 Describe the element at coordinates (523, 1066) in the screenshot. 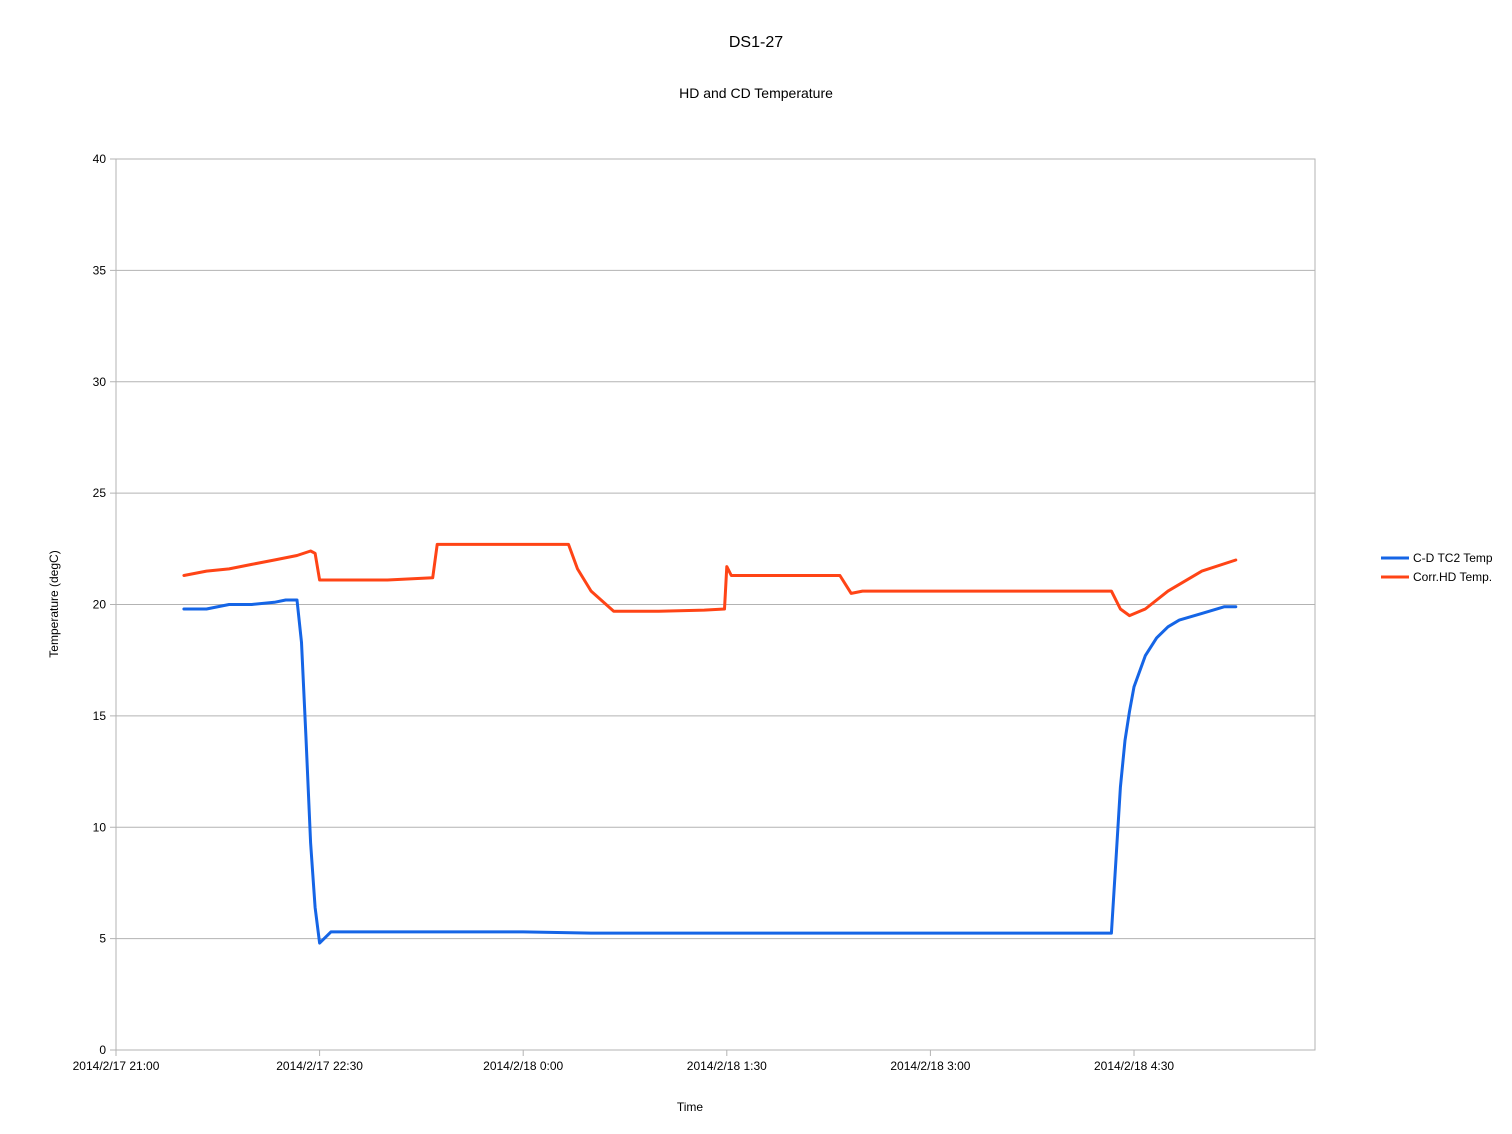

I see `x-tick-label-2: 2014/2/18 0:00` at that location.